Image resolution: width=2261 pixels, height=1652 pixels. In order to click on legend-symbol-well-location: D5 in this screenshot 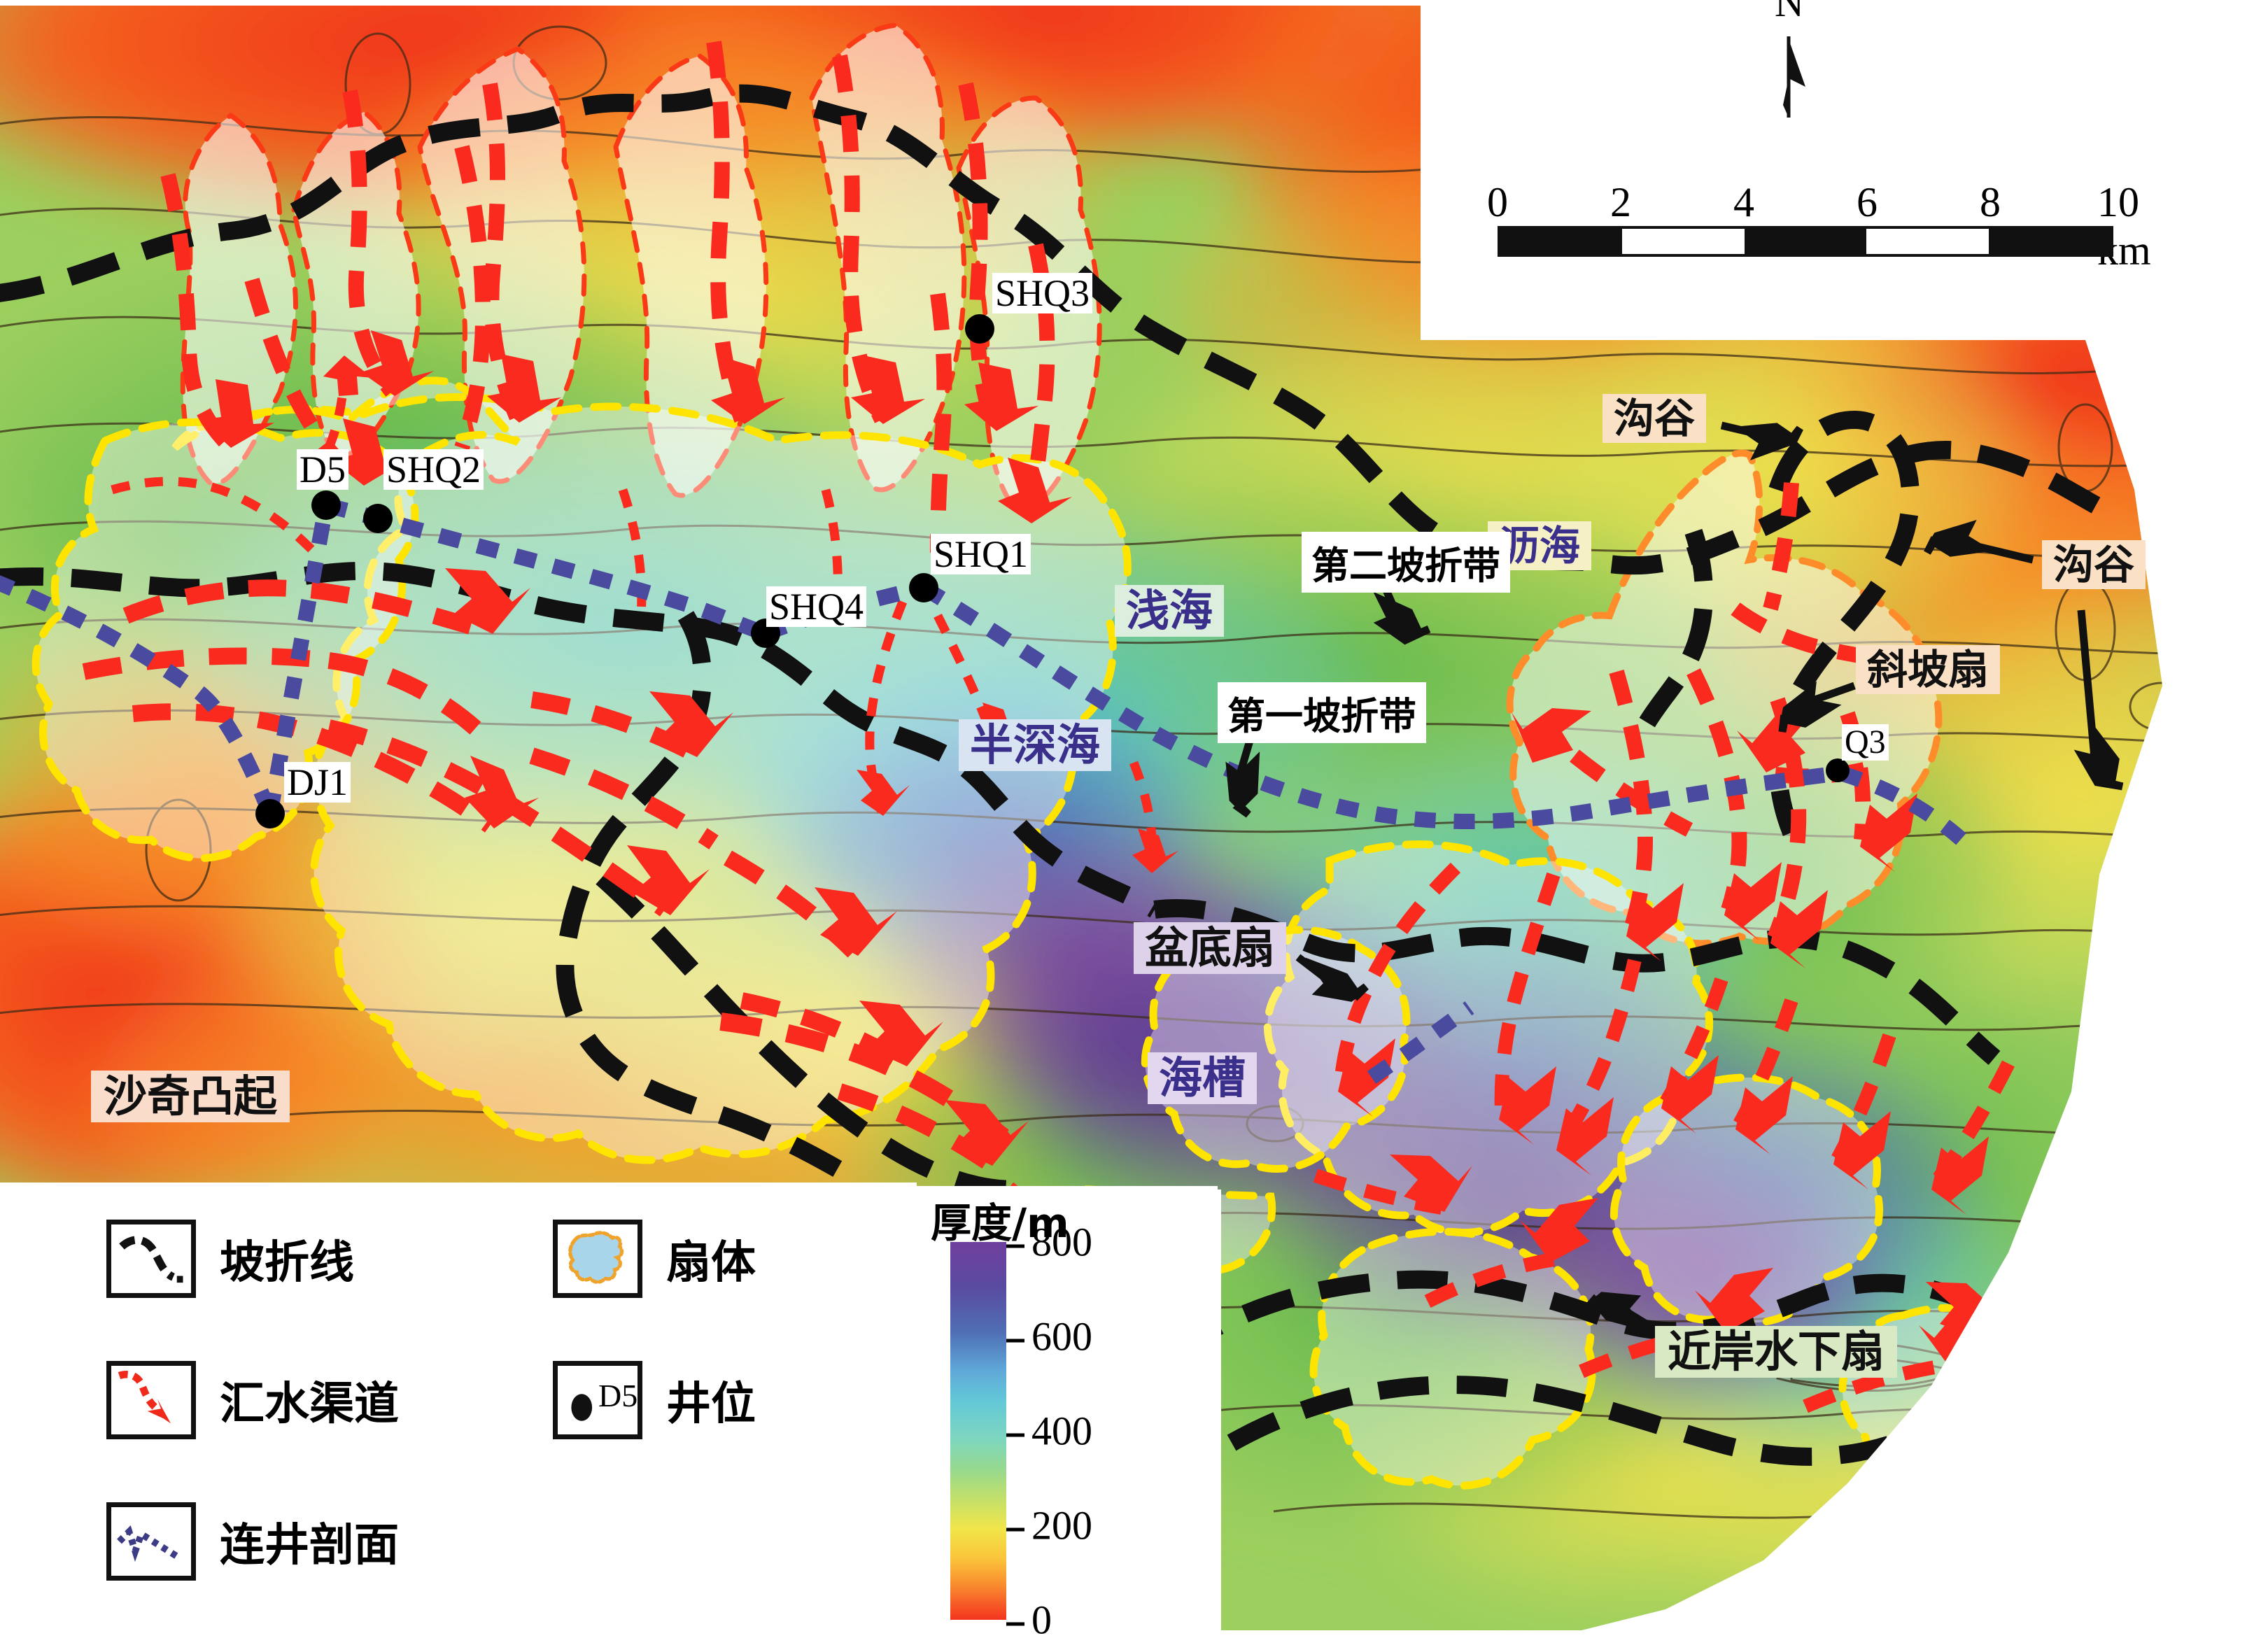, I will do `click(597, 1400)`.